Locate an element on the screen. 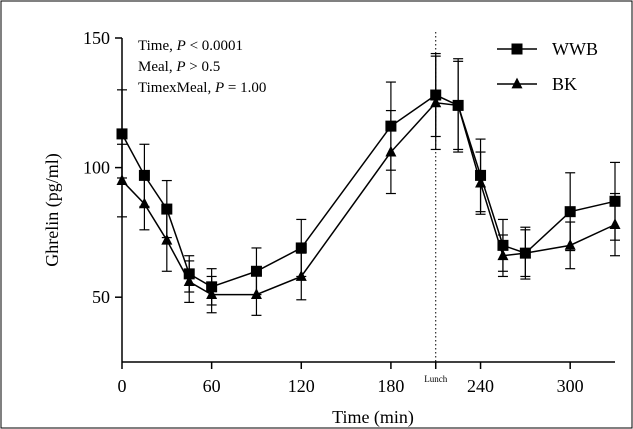 Image resolution: width=633 pixels, height=429 pixels. y-tick-label: 50 is located at coordinates (101, 297).